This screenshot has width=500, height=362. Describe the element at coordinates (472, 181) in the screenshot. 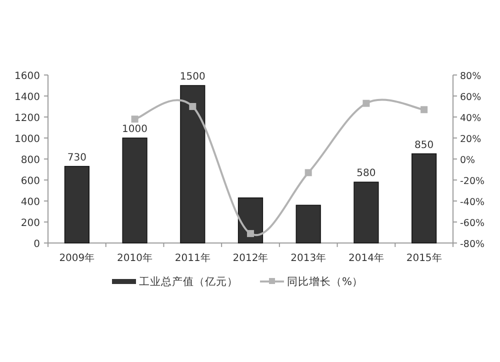

I see `y2-tick-label: -20%` at that location.